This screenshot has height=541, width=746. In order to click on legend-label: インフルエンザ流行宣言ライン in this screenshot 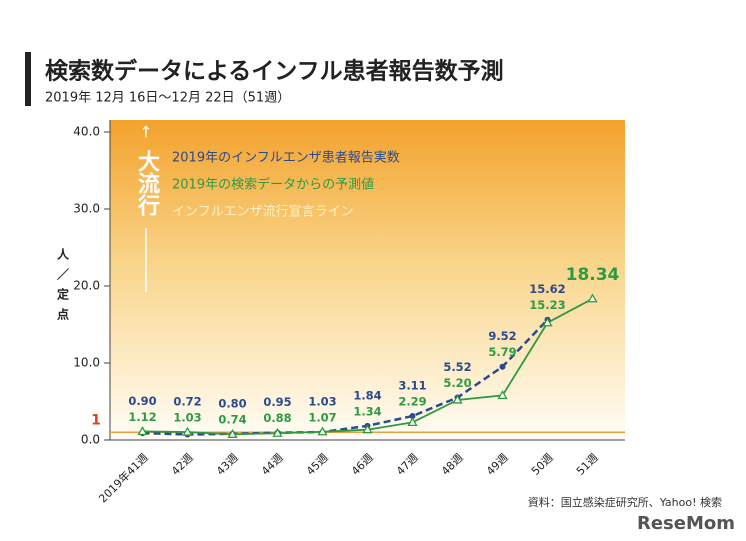, I will do `click(263, 212)`.